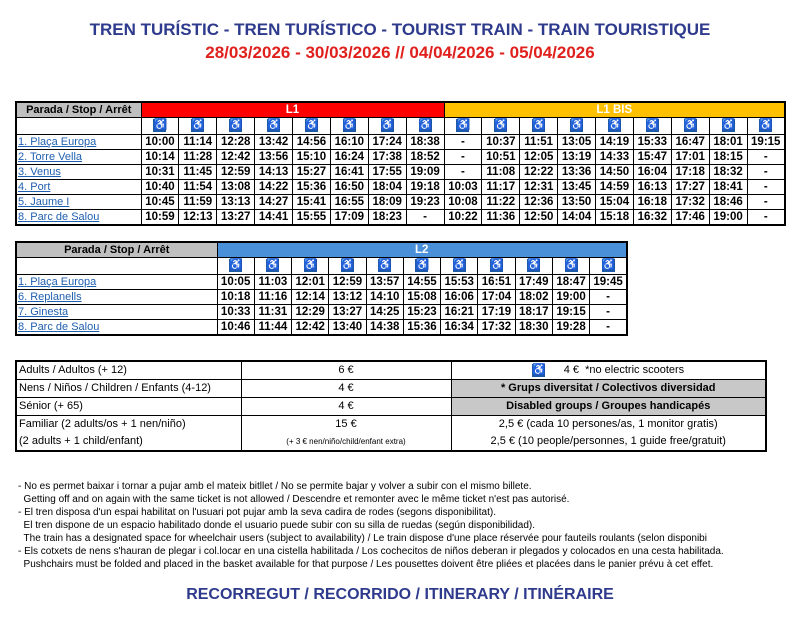 Image resolution: width=800 pixels, height=618 pixels. I want to click on stop-link: 2. Torre Vella, so click(78, 157).